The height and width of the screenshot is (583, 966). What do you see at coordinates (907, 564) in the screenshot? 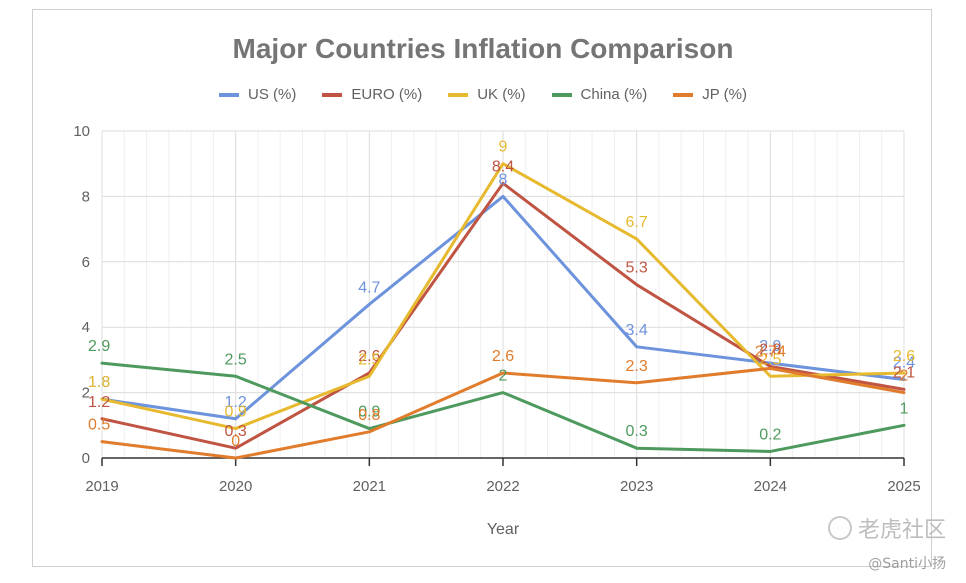
I see `watermark-credit: @Santi小扬` at bounding box center [907, 564].